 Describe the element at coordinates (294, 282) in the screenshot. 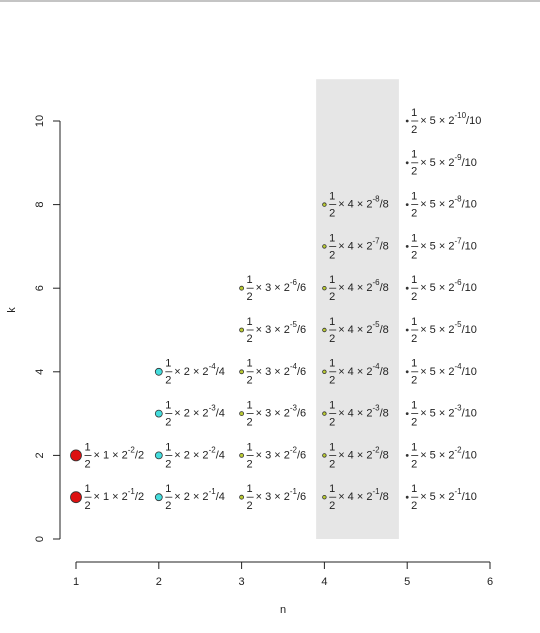

I see `label-exponent: -6` at that location.